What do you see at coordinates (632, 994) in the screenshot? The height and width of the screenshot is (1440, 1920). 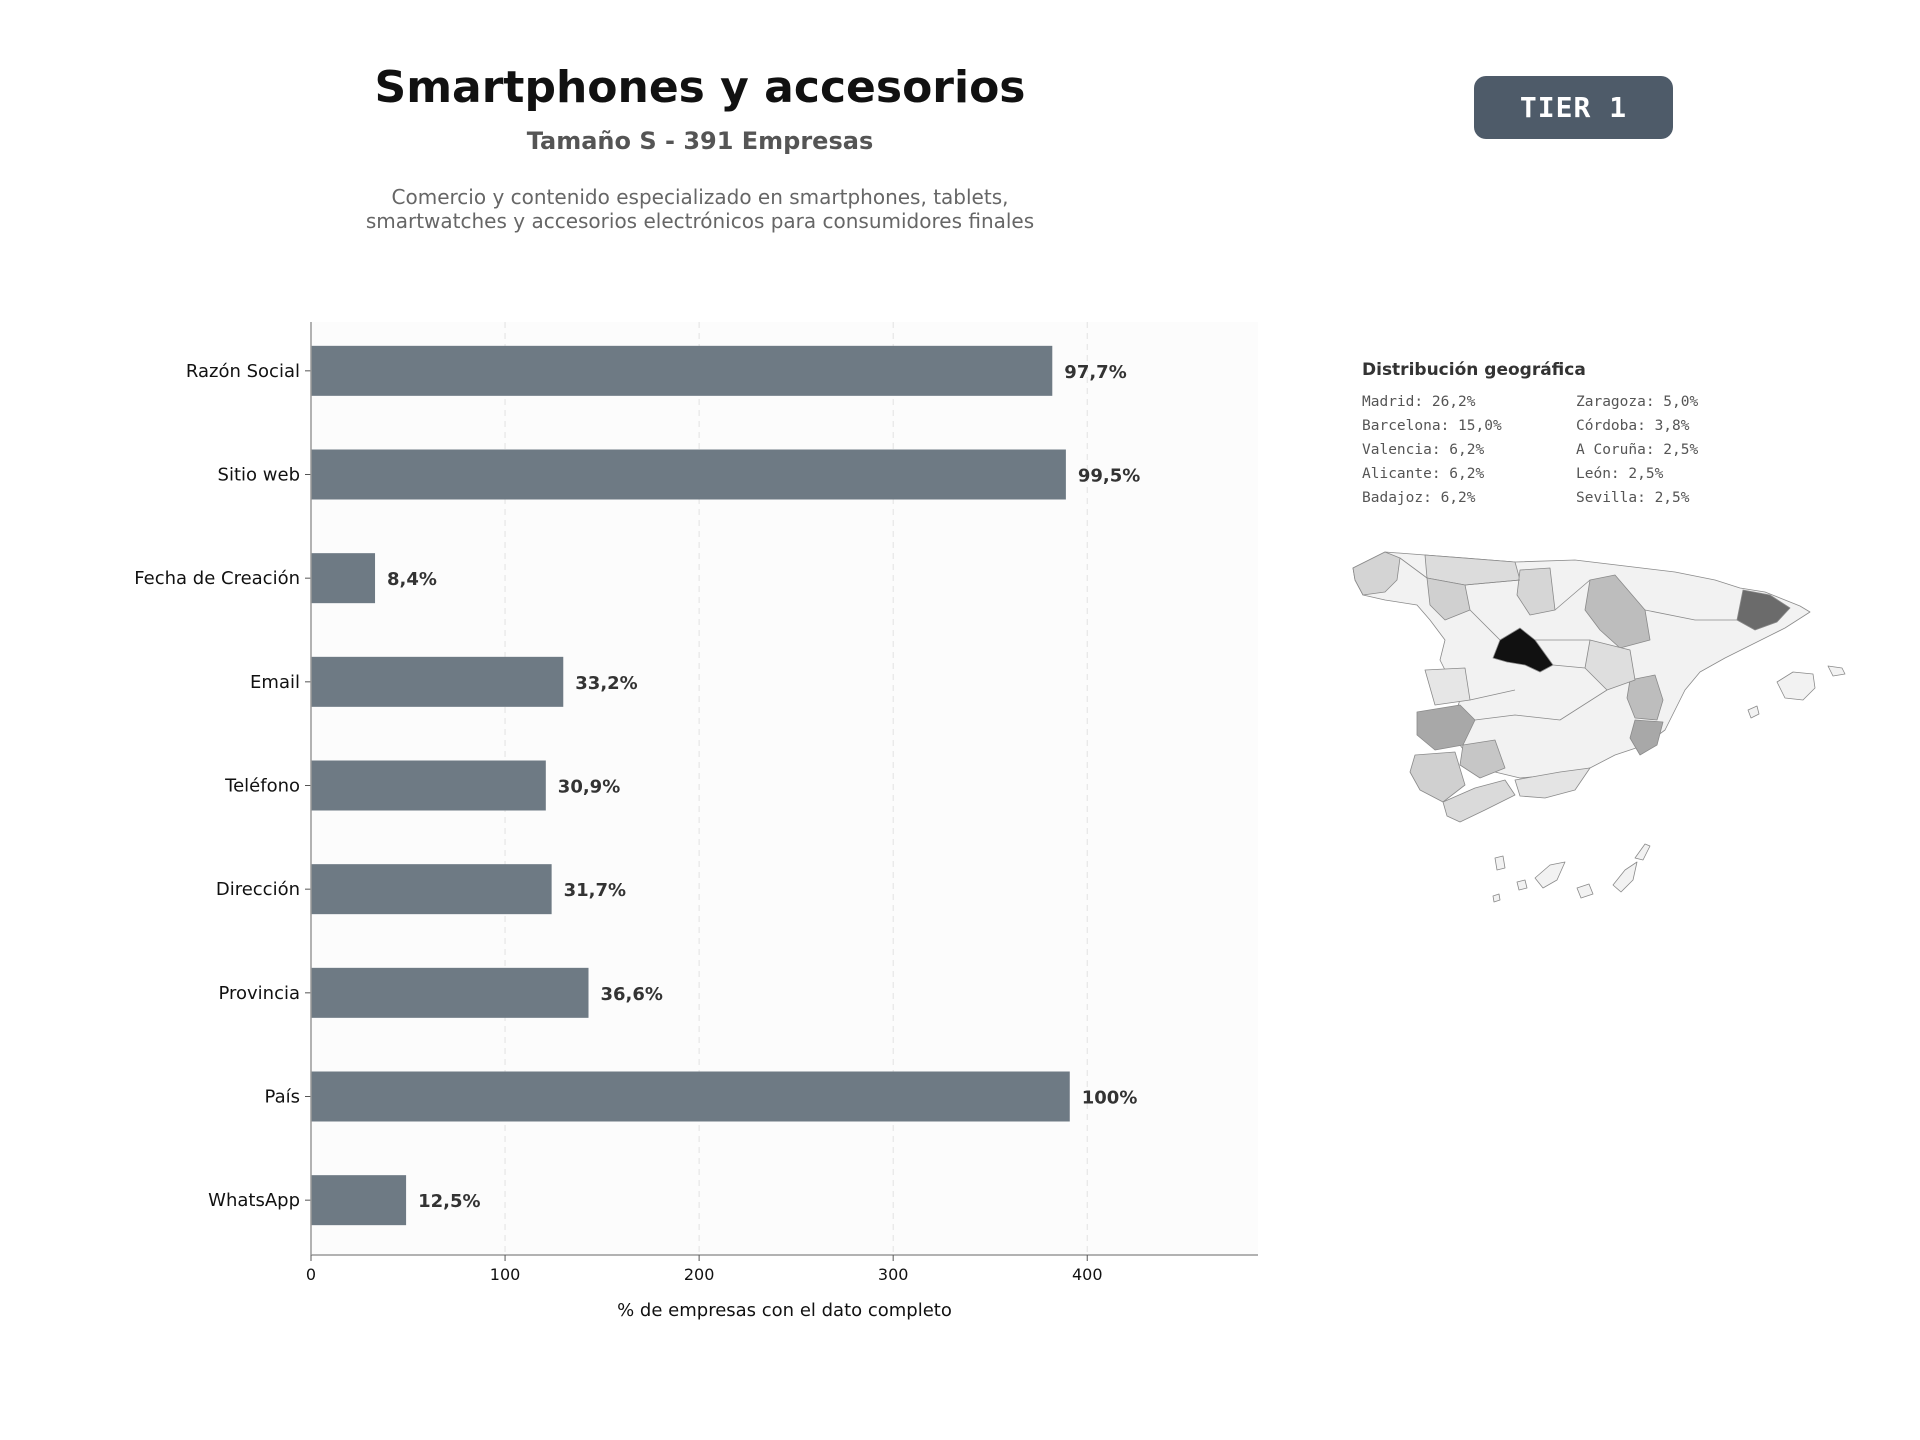 I see `bar-value-label: 36,6%` at bounding box center [632, 994].